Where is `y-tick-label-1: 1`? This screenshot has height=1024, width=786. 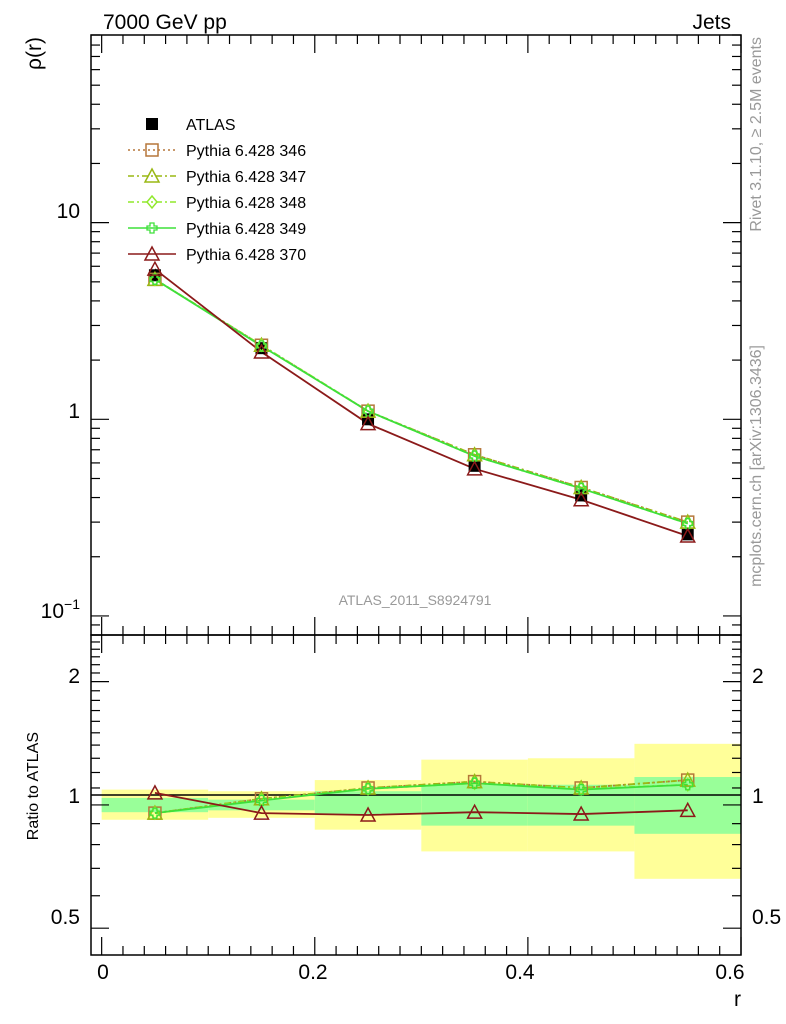 y-tick-label-1: 1 is located at coordinates (74, 411).